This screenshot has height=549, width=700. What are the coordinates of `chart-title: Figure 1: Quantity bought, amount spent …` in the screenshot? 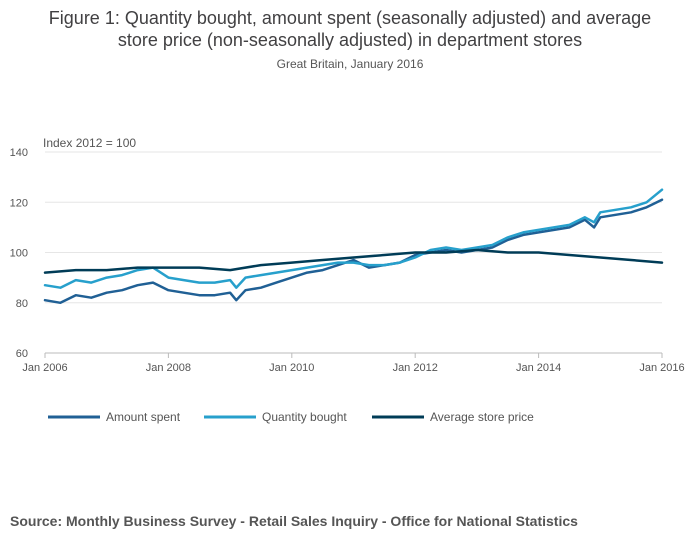 It's located at (350, 29).